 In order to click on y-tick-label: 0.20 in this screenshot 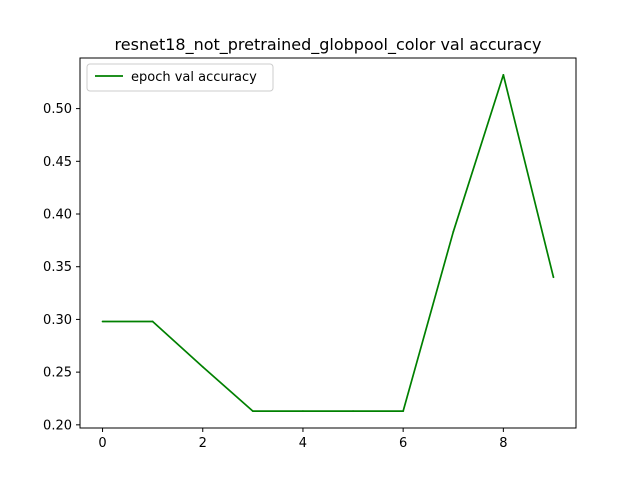, I will do `click(57, 425)`.